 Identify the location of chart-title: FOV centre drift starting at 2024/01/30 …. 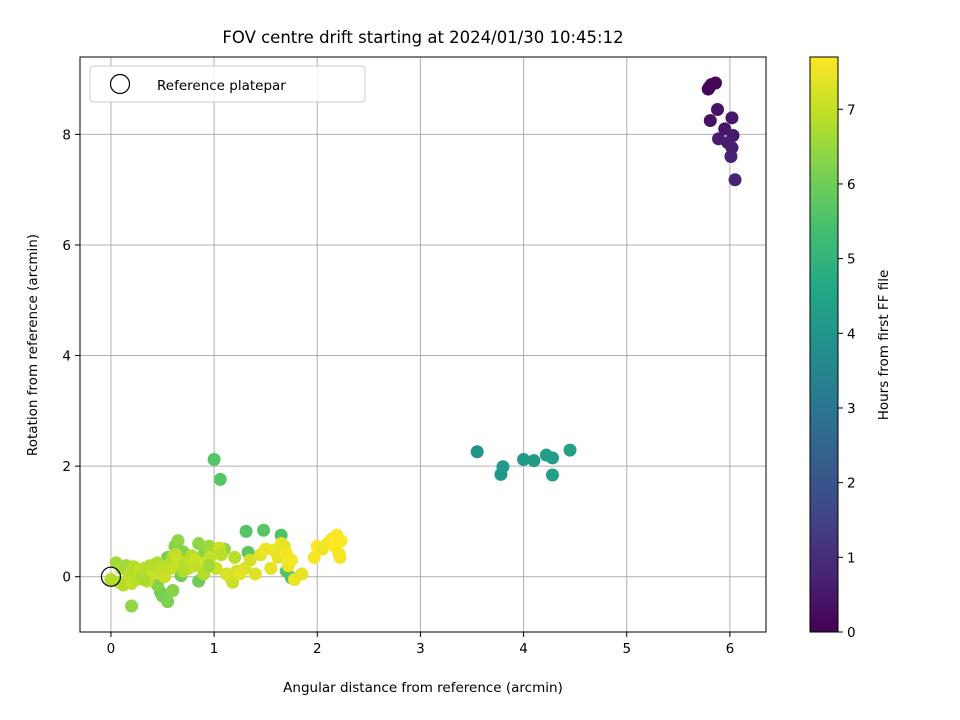
(422, 37).